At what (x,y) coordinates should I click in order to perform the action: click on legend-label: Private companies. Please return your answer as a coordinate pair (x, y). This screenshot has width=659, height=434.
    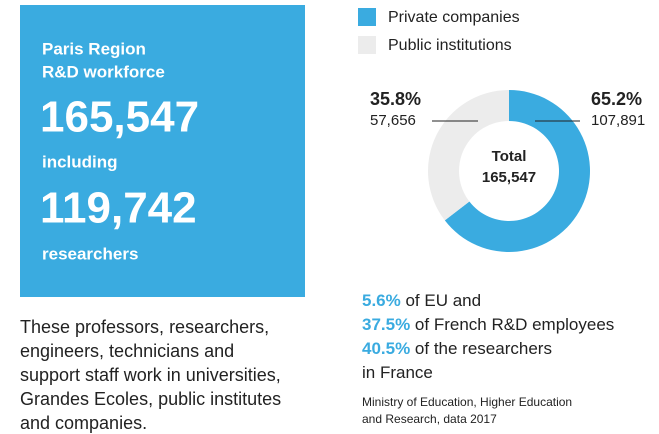
    Looking at the image, I should click on (454, 17).